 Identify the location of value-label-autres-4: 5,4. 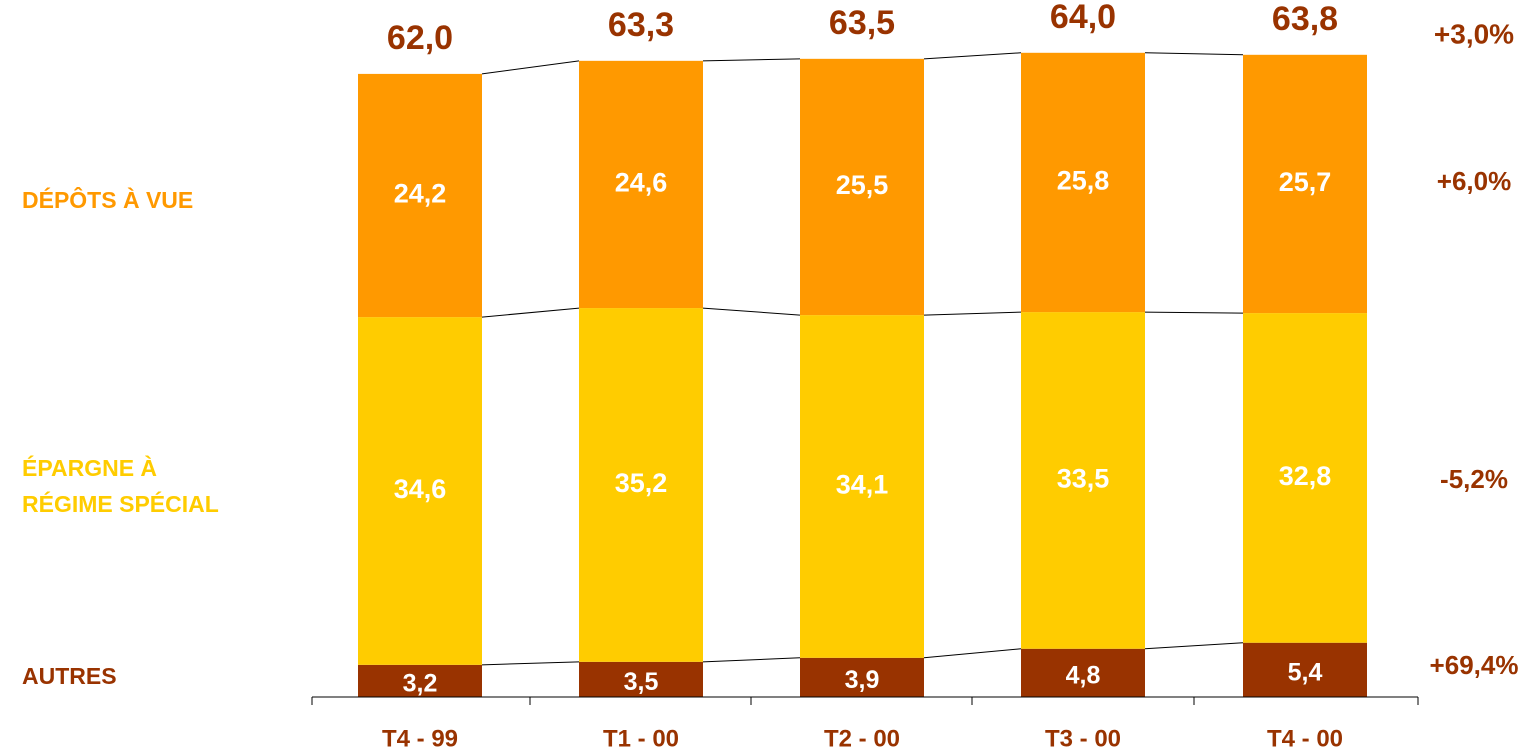
(1305, 672).